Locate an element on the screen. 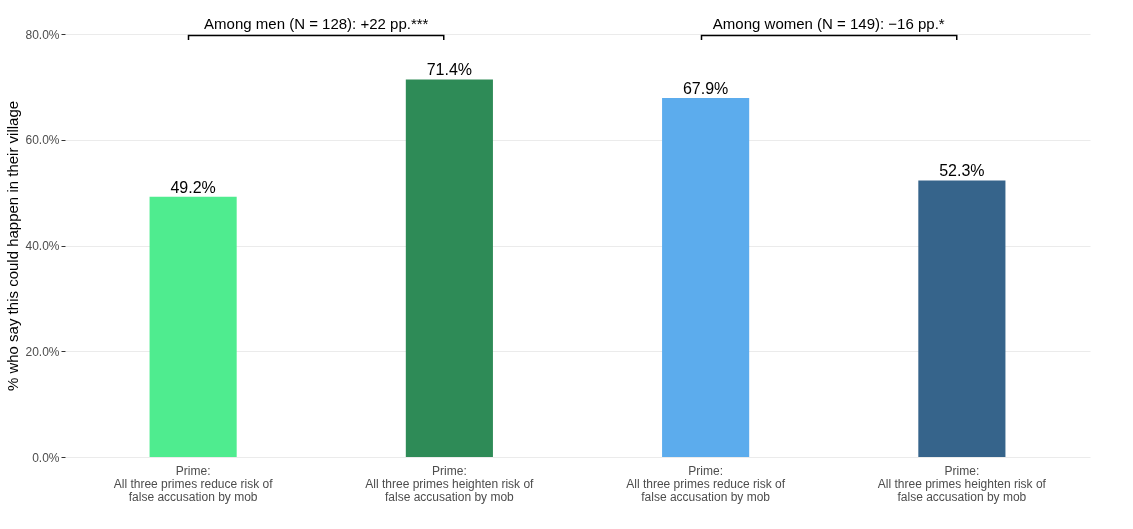  text: Among men (N = 128): +22 pp.*** is located at coordinates (316, 23).